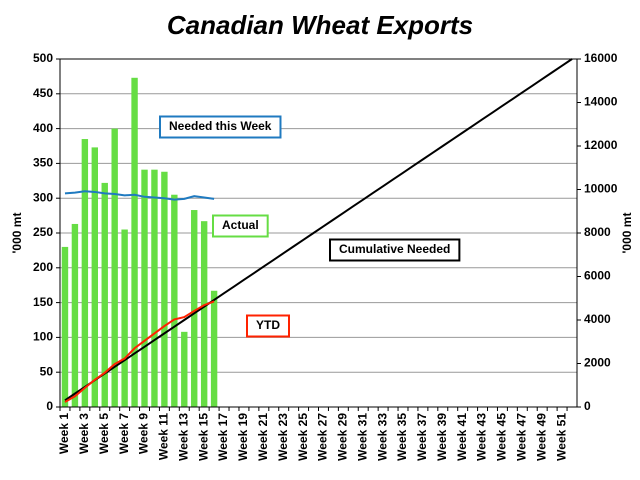  I want to click on x-tick-label: Week 19, so click(243, 437).